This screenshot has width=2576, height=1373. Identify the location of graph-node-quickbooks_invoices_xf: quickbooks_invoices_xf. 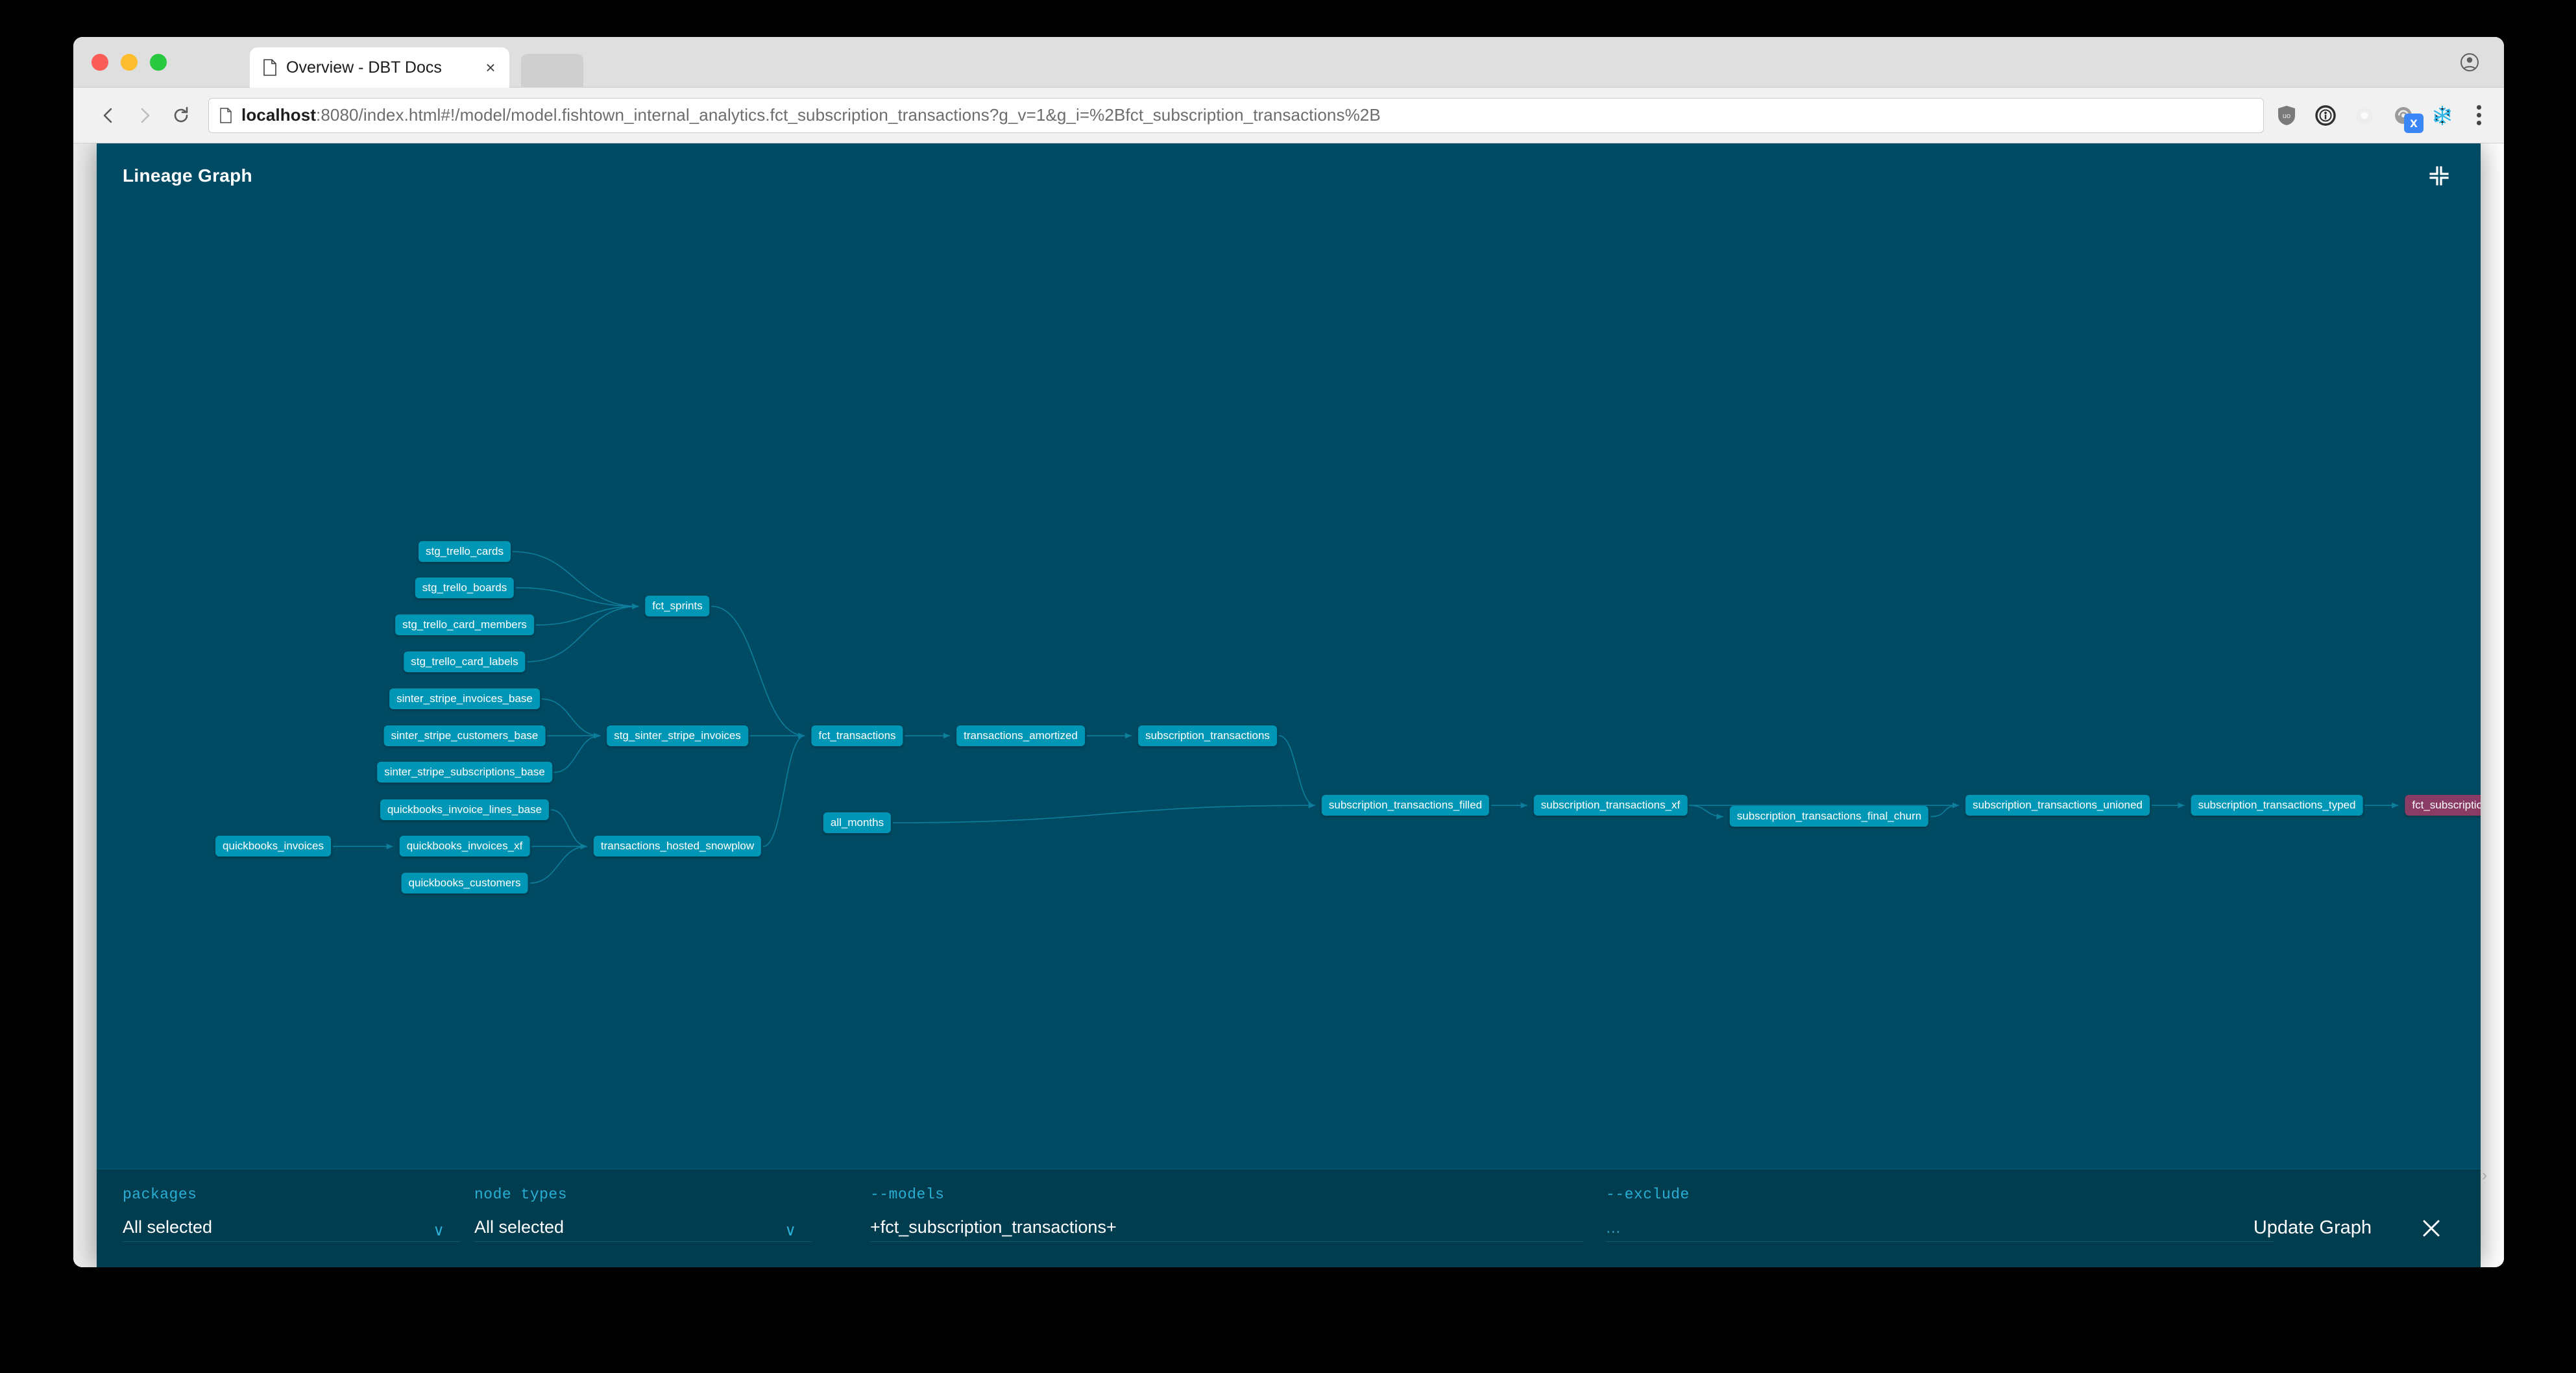
(464, 846).